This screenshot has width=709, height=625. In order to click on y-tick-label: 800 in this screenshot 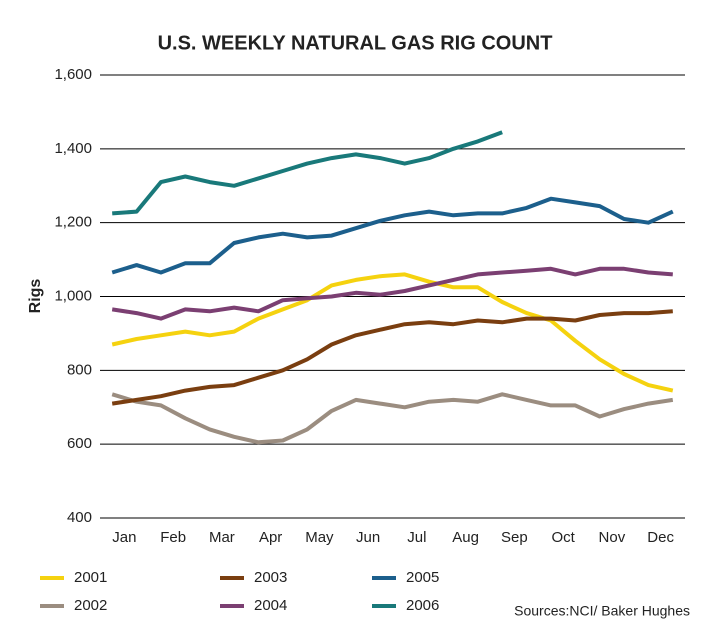, I will do `click(79, 369)`.